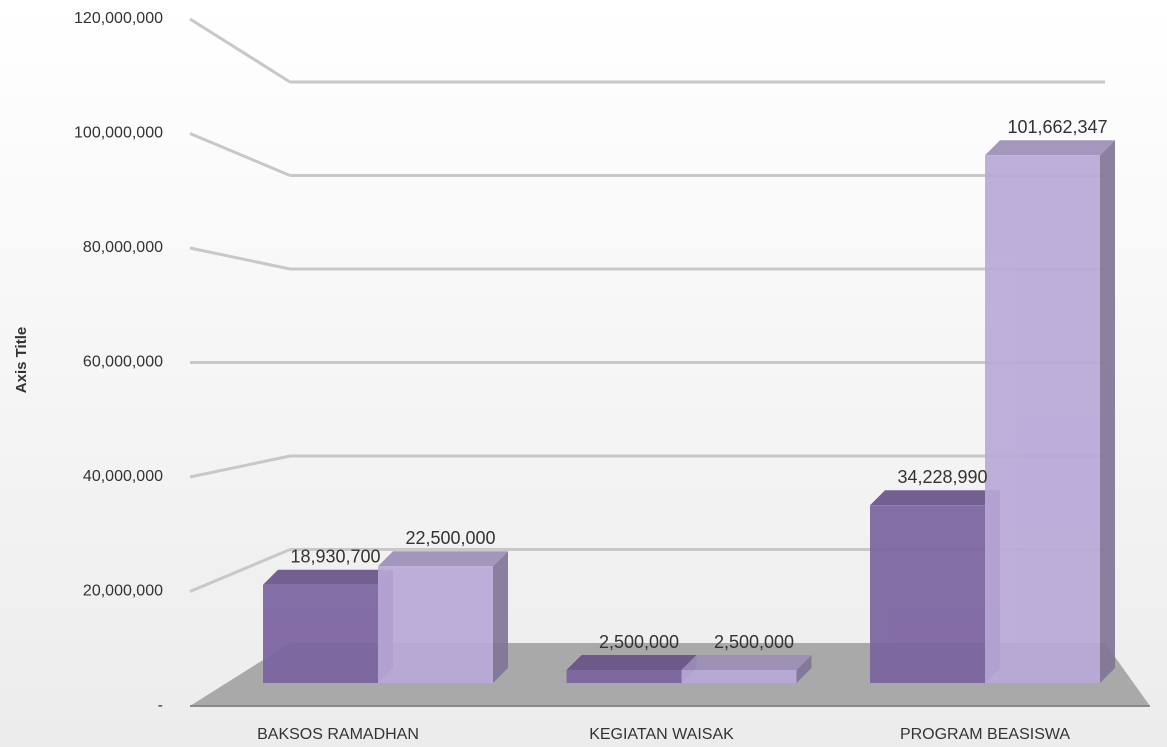 This screenshot has height=747, width=1167. Describe the element at coordinates (21, 360) in the screenshot. I see `y-axis-title: Axis Title` at that location.